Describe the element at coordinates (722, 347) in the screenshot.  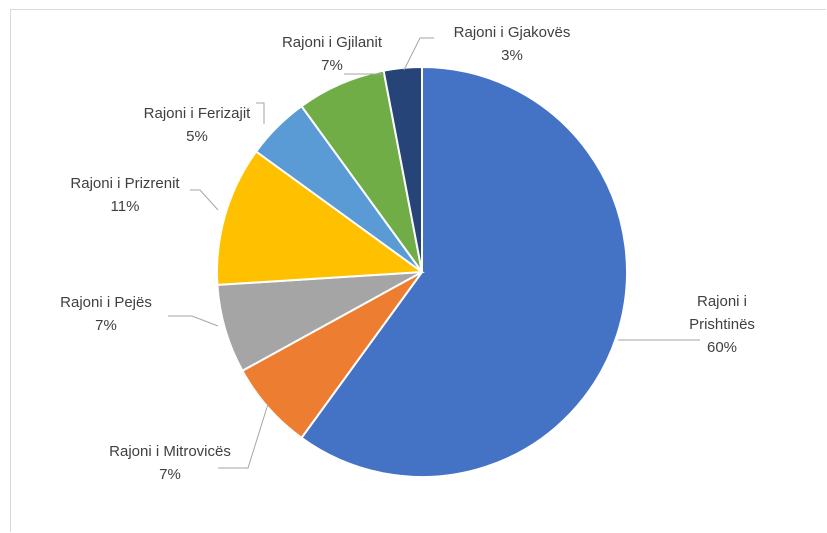
I see `data-label-percent: 60%` at that location.